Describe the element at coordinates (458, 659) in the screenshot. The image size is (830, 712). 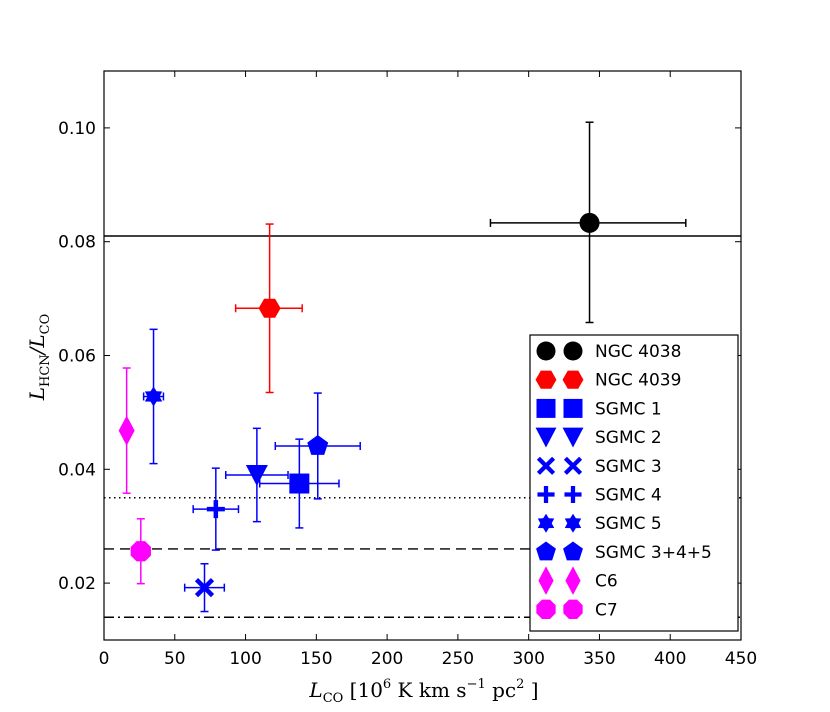
I see `x-tick-label: 250` at that location.